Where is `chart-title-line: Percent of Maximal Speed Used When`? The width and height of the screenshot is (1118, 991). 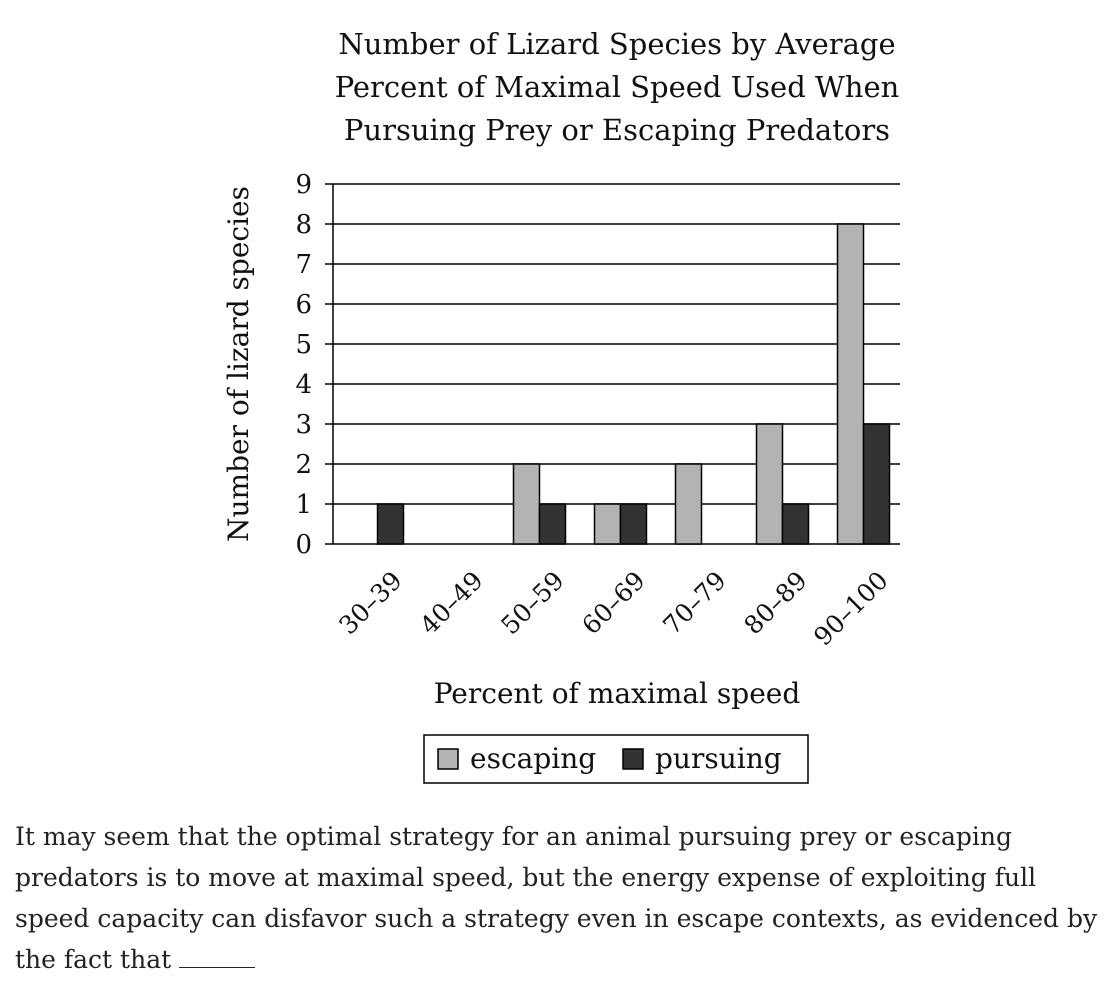
chart-title-line: Percent of Maximal Speed Used When is located at coordinates (617, 87).